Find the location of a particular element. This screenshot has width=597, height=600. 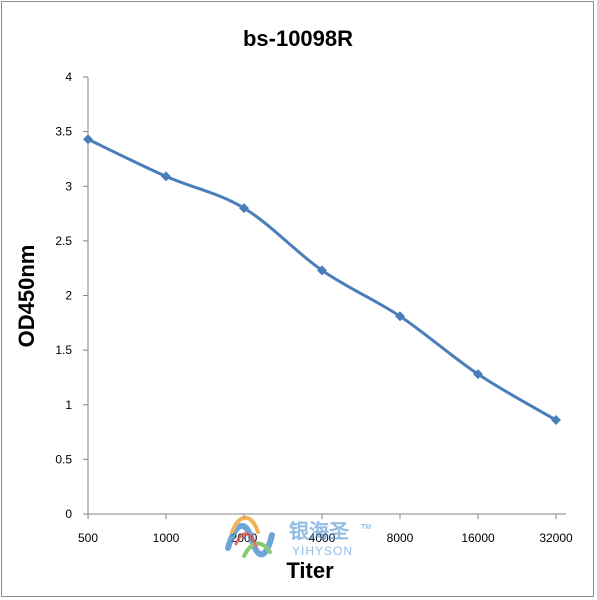

y-tick-label: 0.5 is located at coordinates (63, 459).